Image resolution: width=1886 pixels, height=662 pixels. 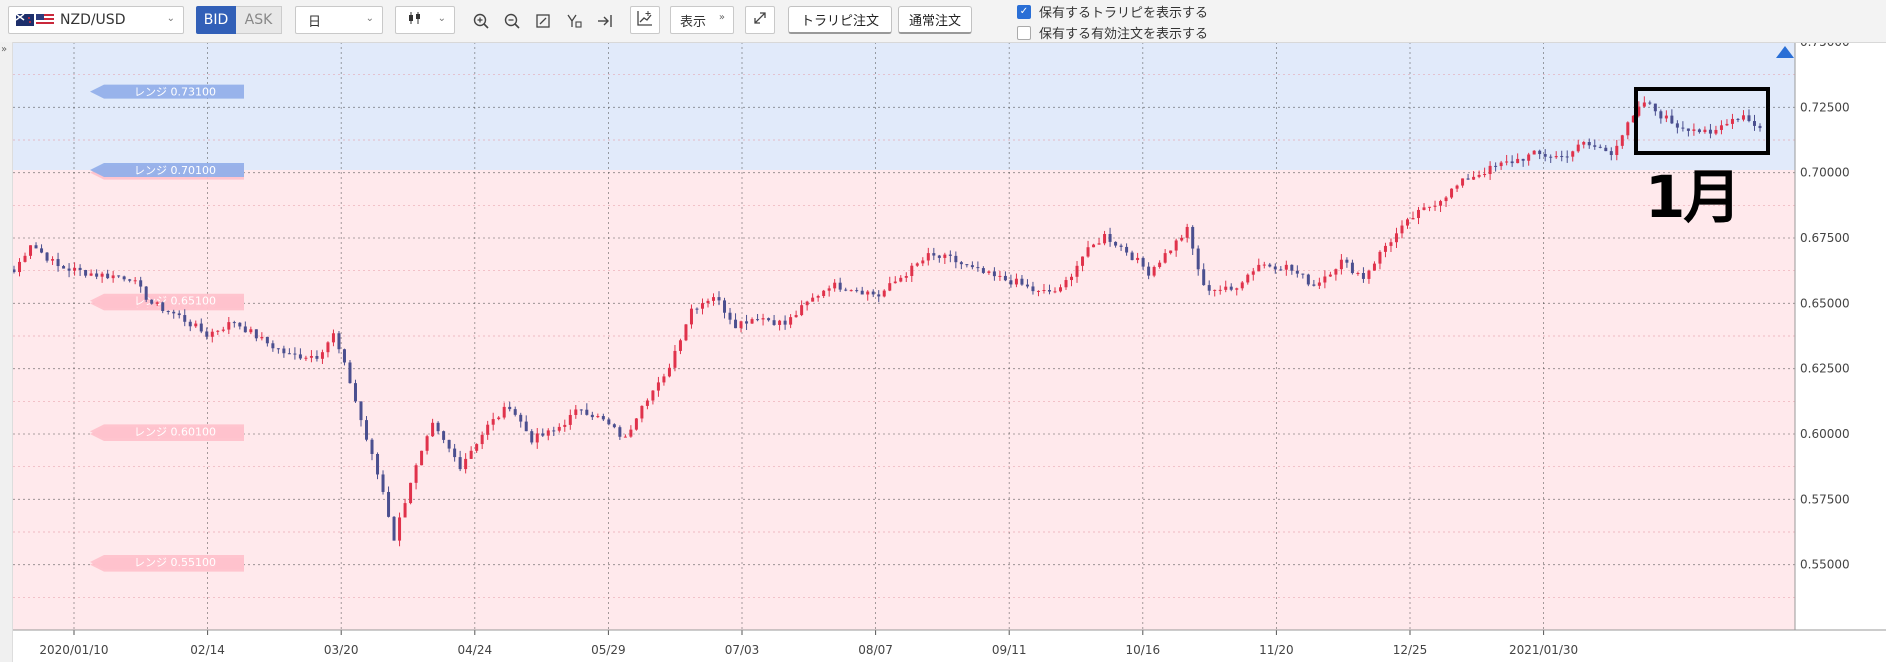 I want to click on auto-scale-y-icon, so click(x=574, y=21).